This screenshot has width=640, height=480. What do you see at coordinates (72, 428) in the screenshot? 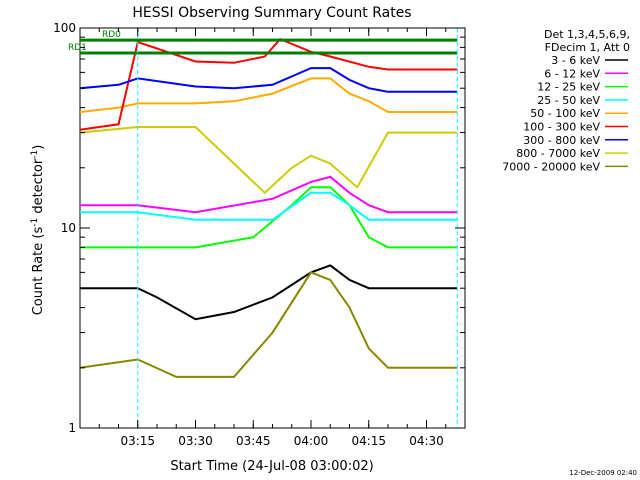
I see `y-tick-label-0: 1` at bounding box center [72, 428].